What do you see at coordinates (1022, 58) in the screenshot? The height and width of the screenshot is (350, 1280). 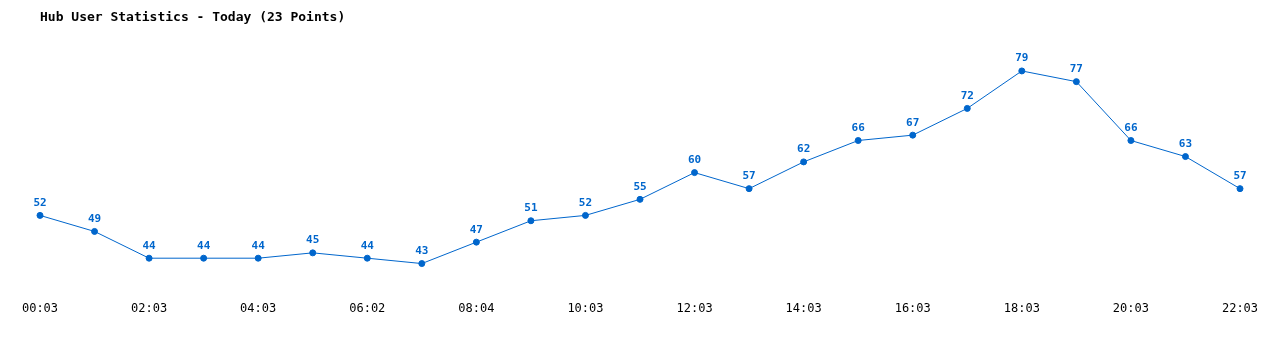 I see `data-label: 79` at bounding box center [1022, 58].